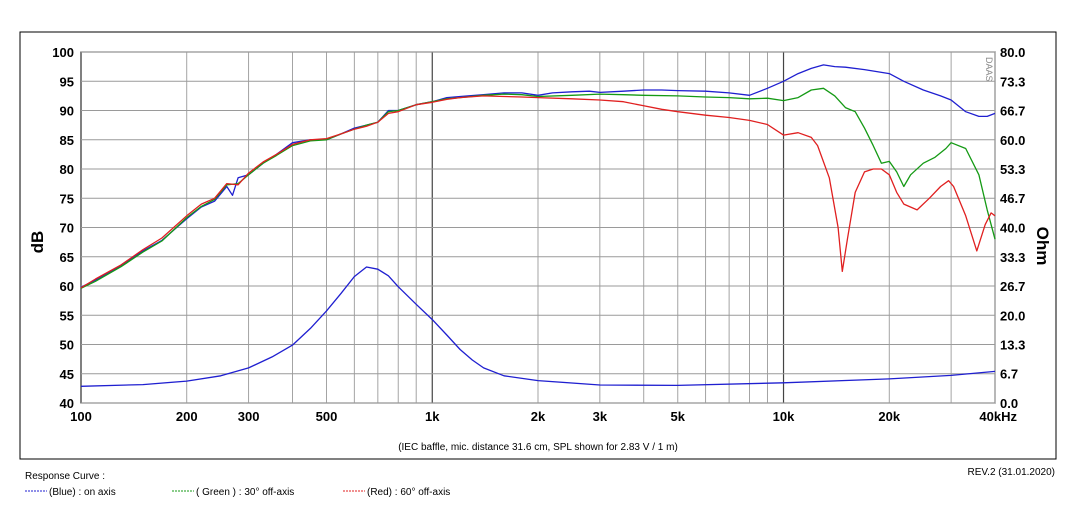  Describe the element at coordinates (1009, 374) in the screenshot. I see `right-tick-label: 6.7` at that location.